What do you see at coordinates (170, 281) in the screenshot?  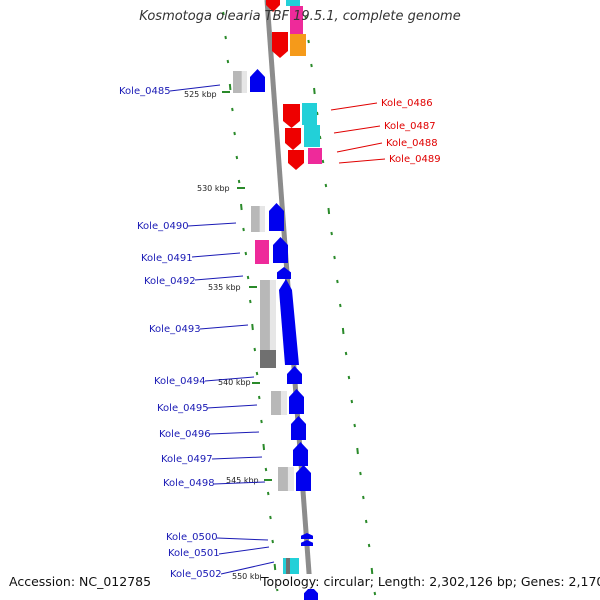 I see `gene-label-kole-0492: Kole_0492` at bounding box center [170, 281].